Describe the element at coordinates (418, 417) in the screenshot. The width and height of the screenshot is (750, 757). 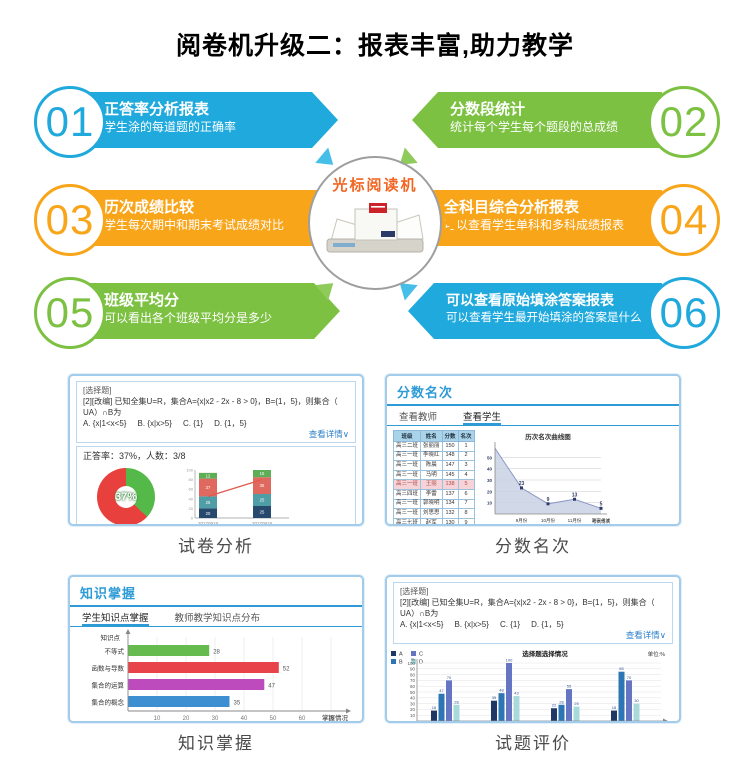
I see `rank-tab: 查看教师` at that location.